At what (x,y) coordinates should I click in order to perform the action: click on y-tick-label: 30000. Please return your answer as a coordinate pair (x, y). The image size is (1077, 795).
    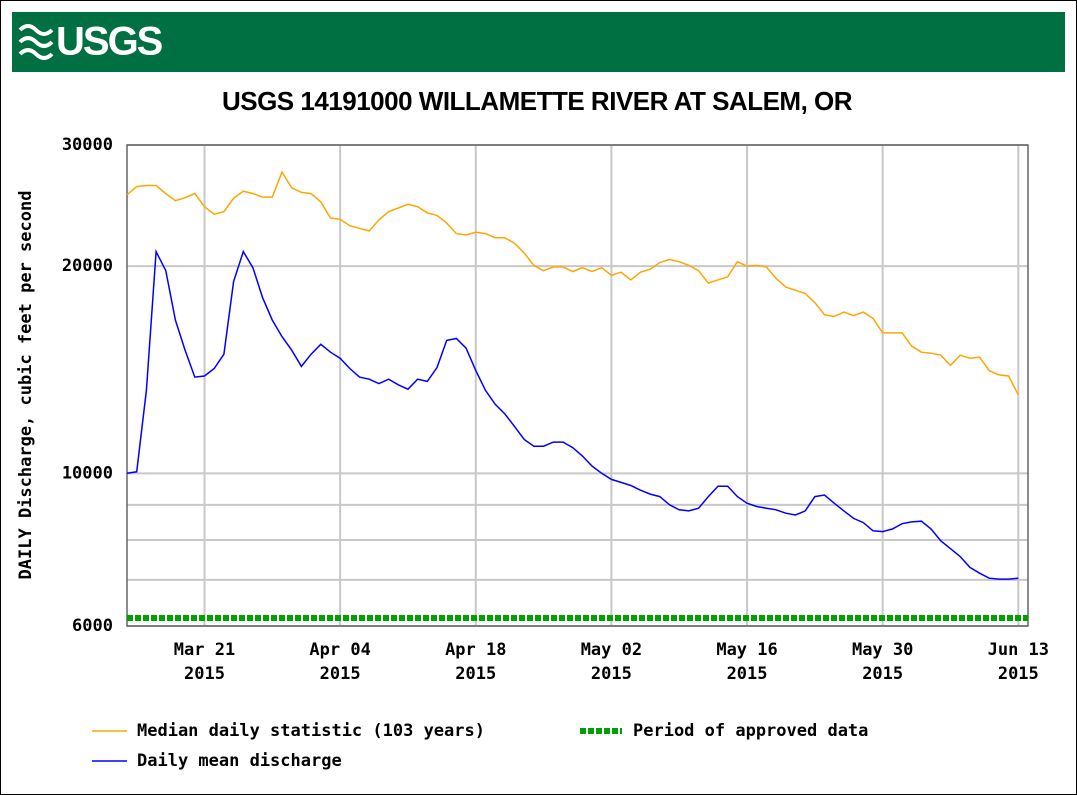
    Looking at the image, I should click on (87, 145).